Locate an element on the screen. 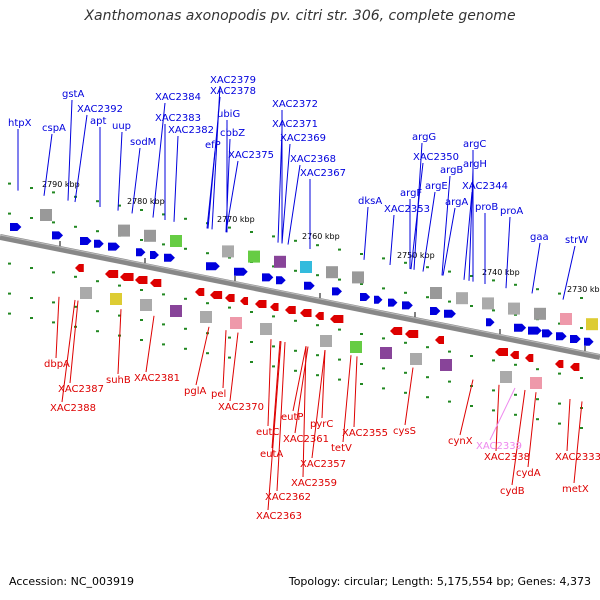 The height and width of the screenshot is (600, 600). forward-gene-label: gstA is located at coordinates (73, 94).